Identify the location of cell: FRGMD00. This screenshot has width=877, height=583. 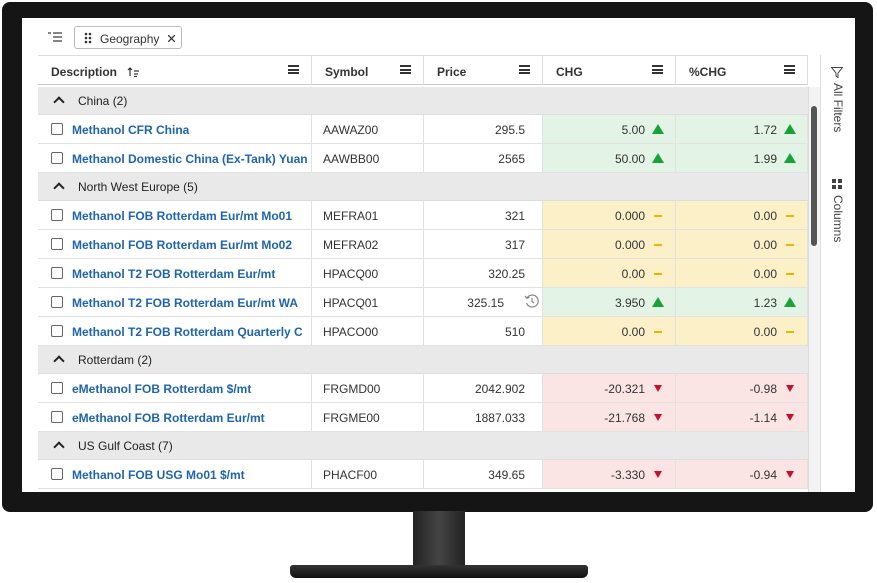
(368, 388).